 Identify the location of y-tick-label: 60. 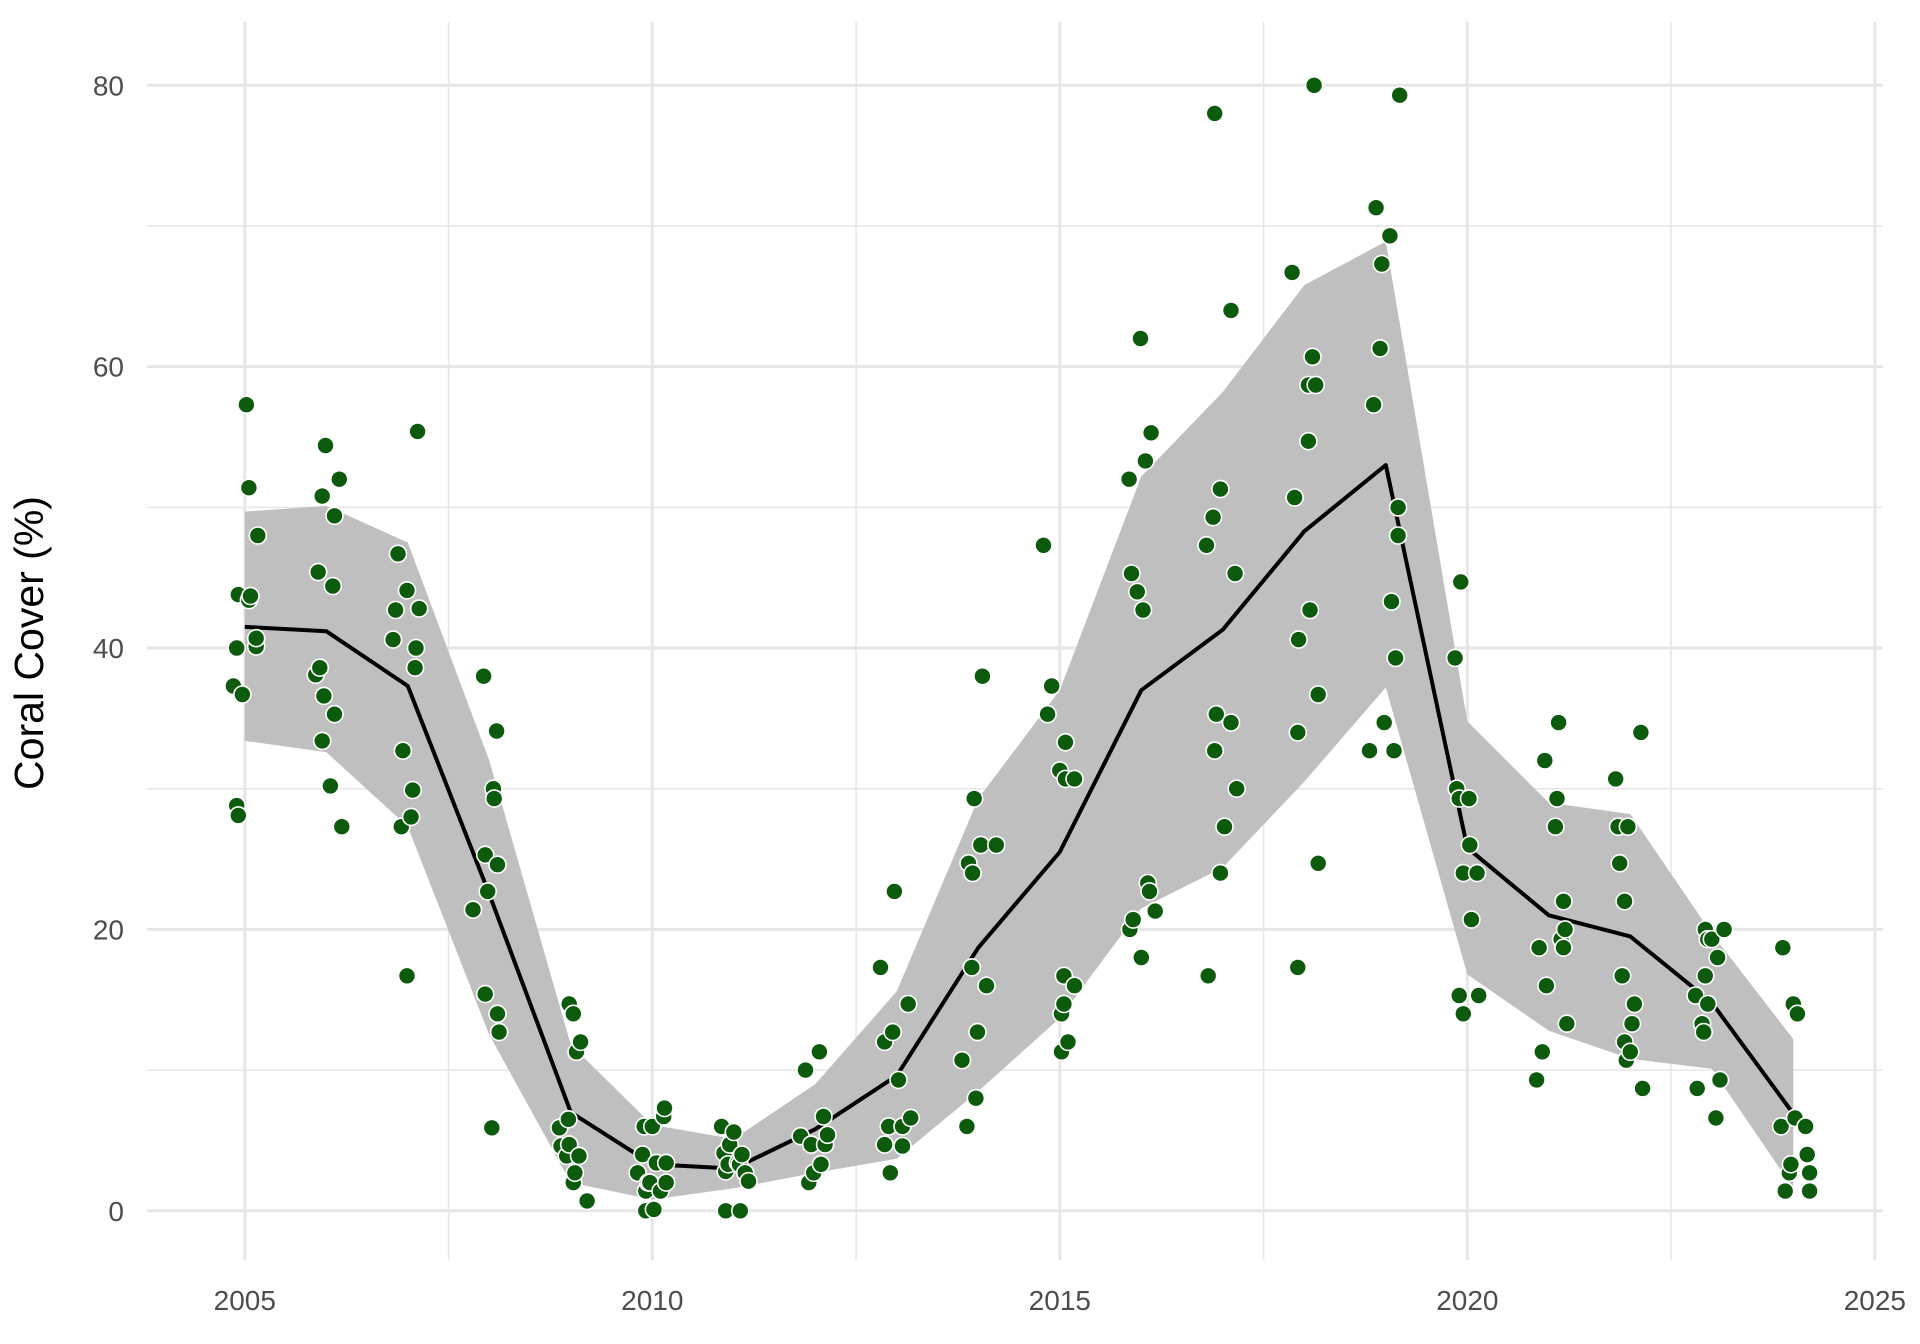
(108, 367).